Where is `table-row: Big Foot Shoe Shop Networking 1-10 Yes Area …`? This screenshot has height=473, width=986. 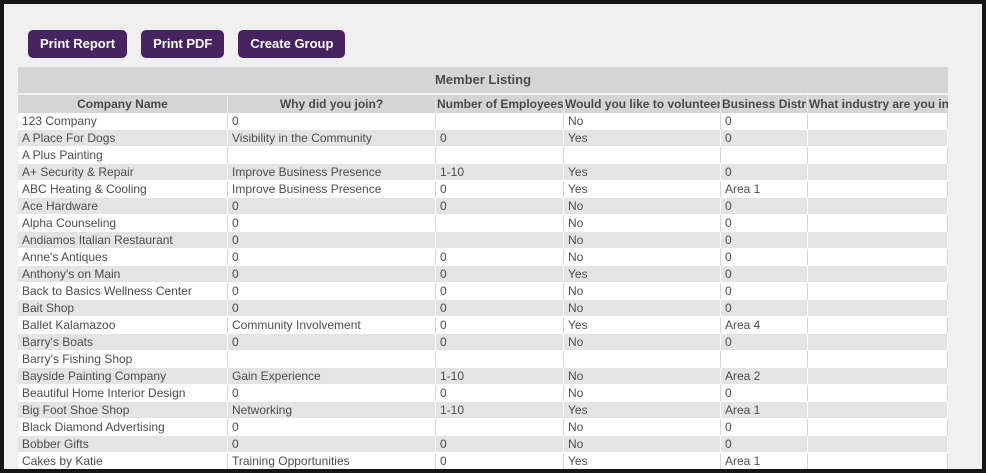
table-row: Big Foot Shoe Shop Networking 1-10 Yes Area … is located at coordinates (483, 410).